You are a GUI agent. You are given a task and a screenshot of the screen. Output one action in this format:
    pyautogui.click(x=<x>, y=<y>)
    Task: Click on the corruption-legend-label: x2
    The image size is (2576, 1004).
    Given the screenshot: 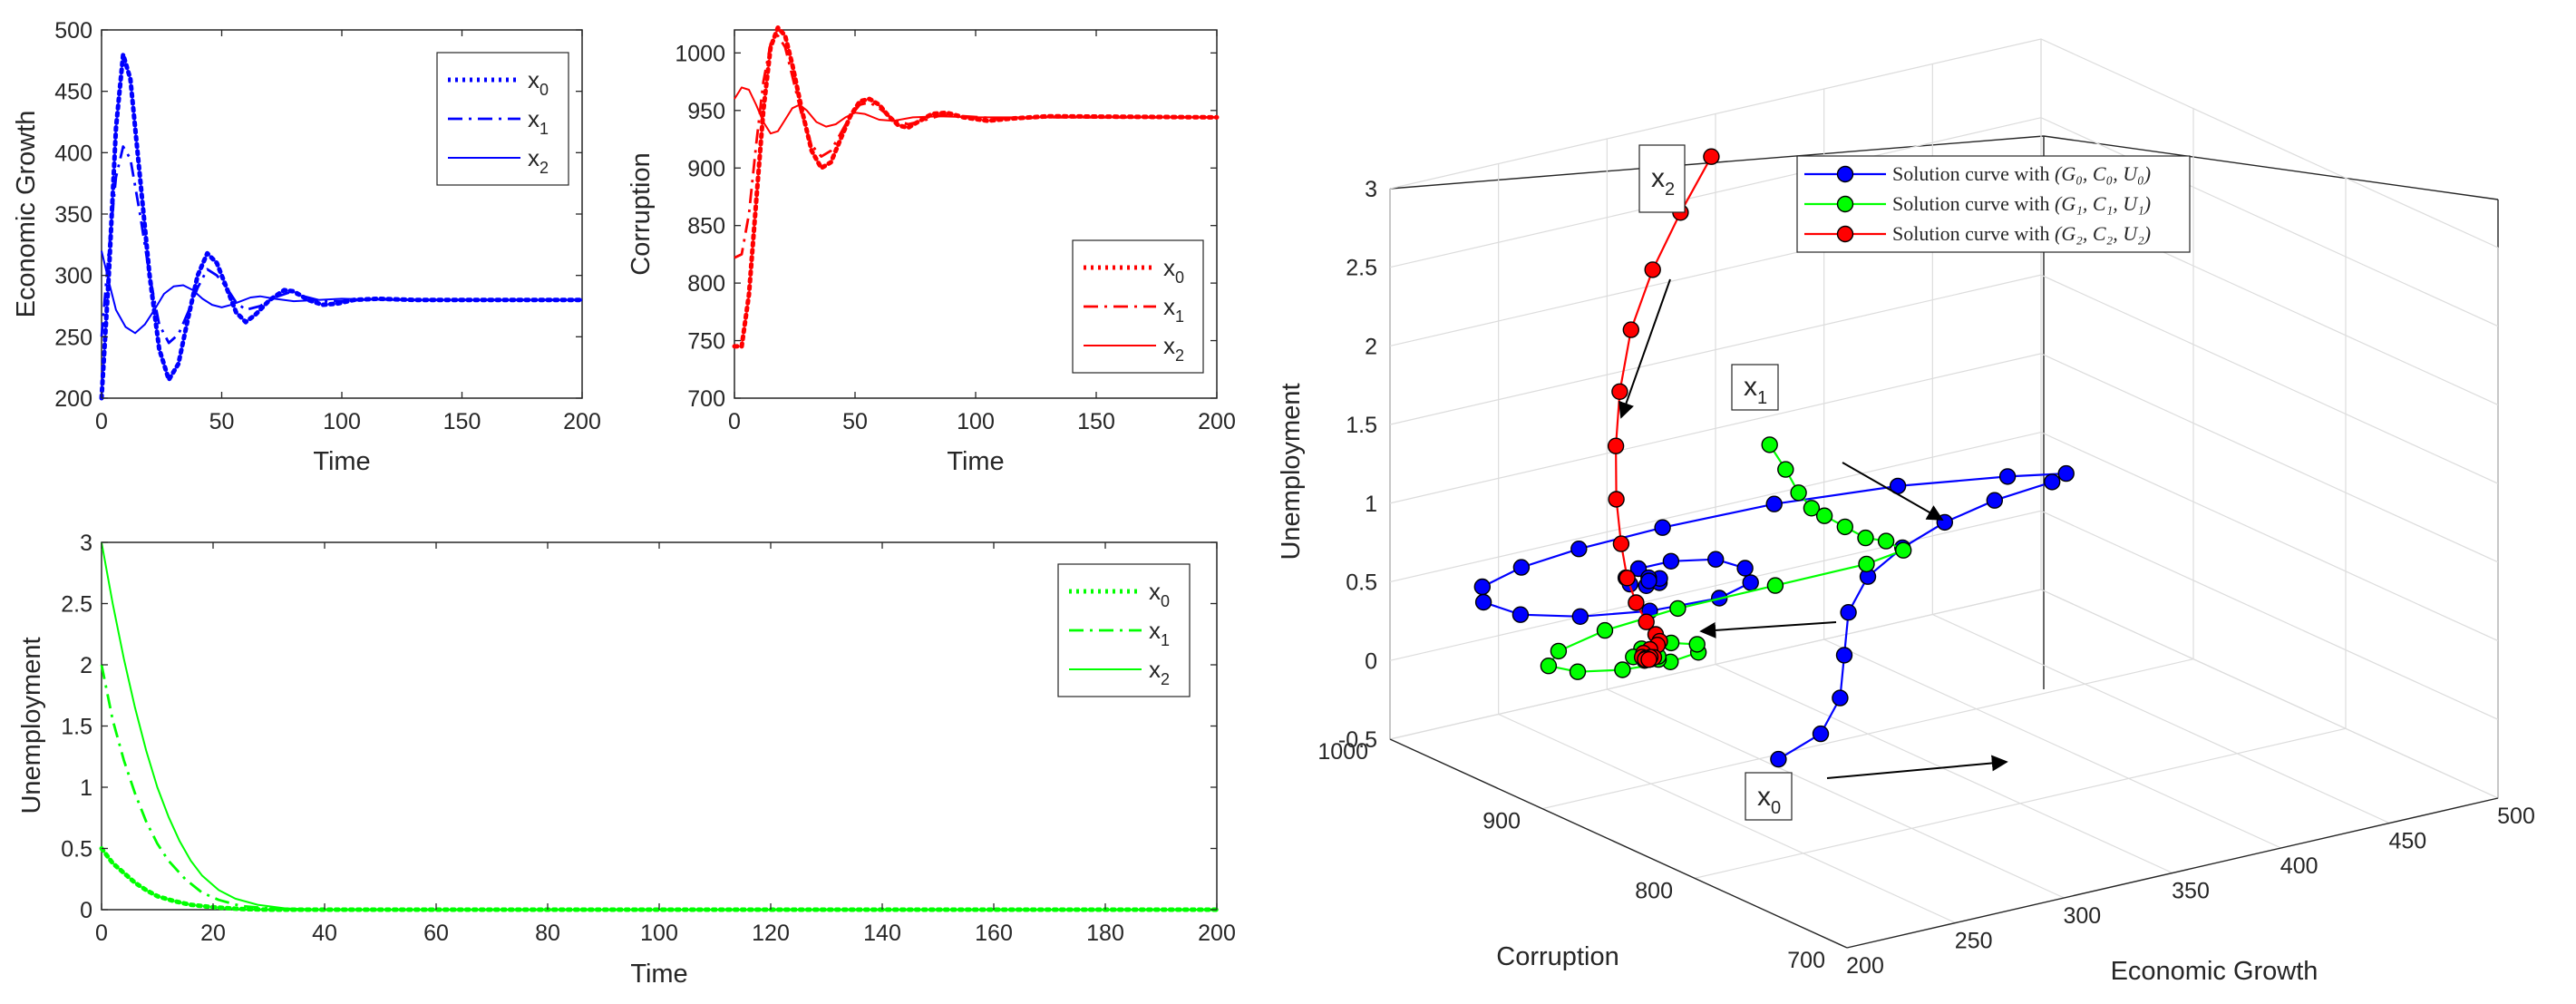 What is the action you would take?
    pyautogui.click(x=1173, y=348)
    